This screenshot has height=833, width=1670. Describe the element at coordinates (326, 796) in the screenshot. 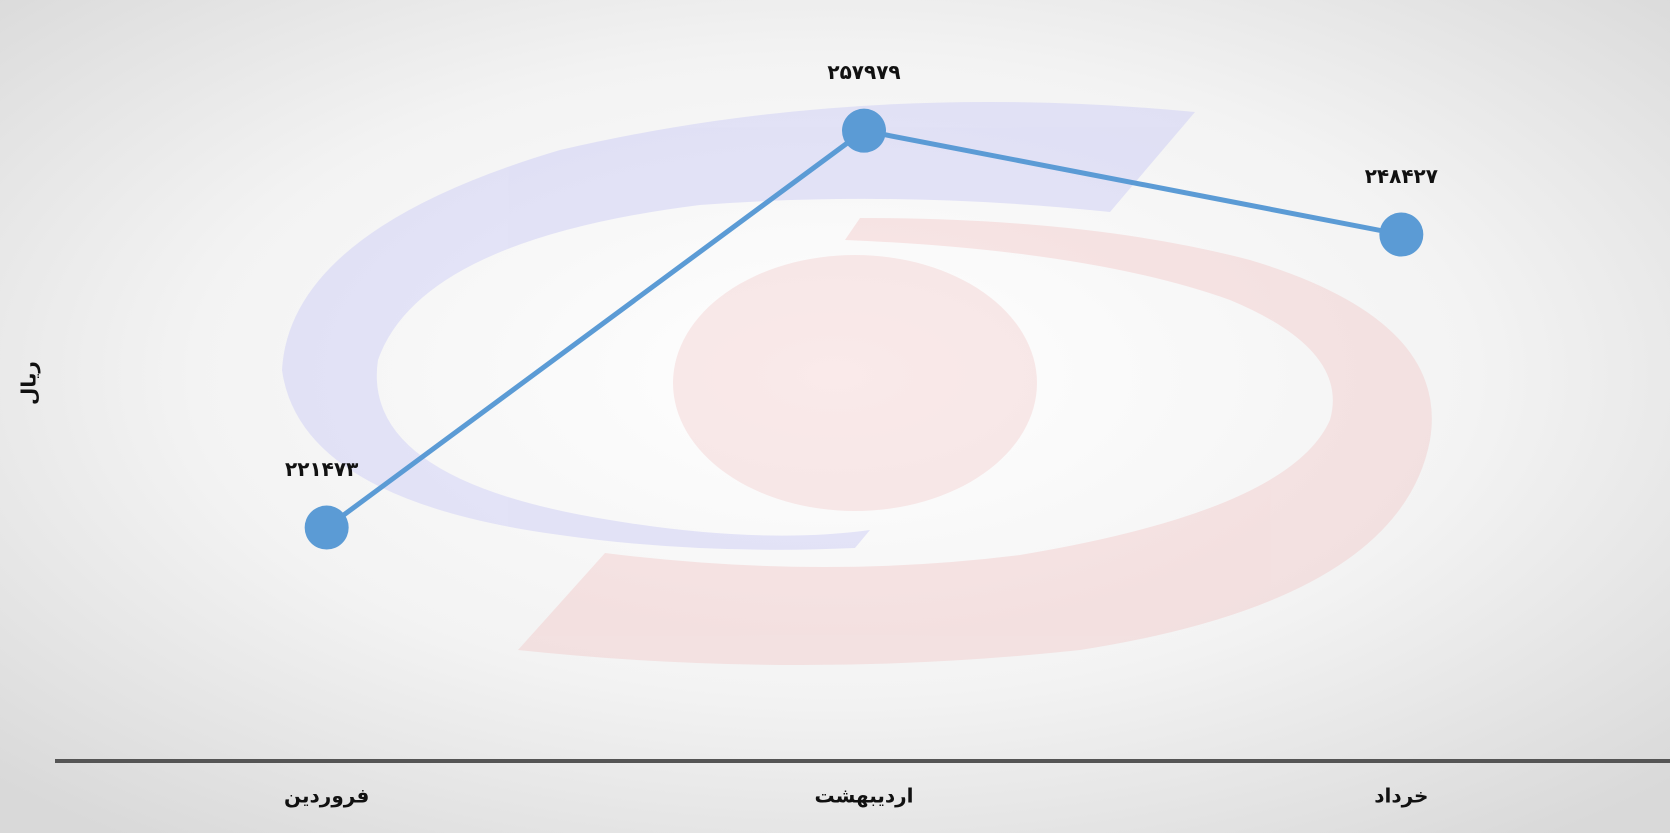

I see `x-tick-label: فروردین` at that location.